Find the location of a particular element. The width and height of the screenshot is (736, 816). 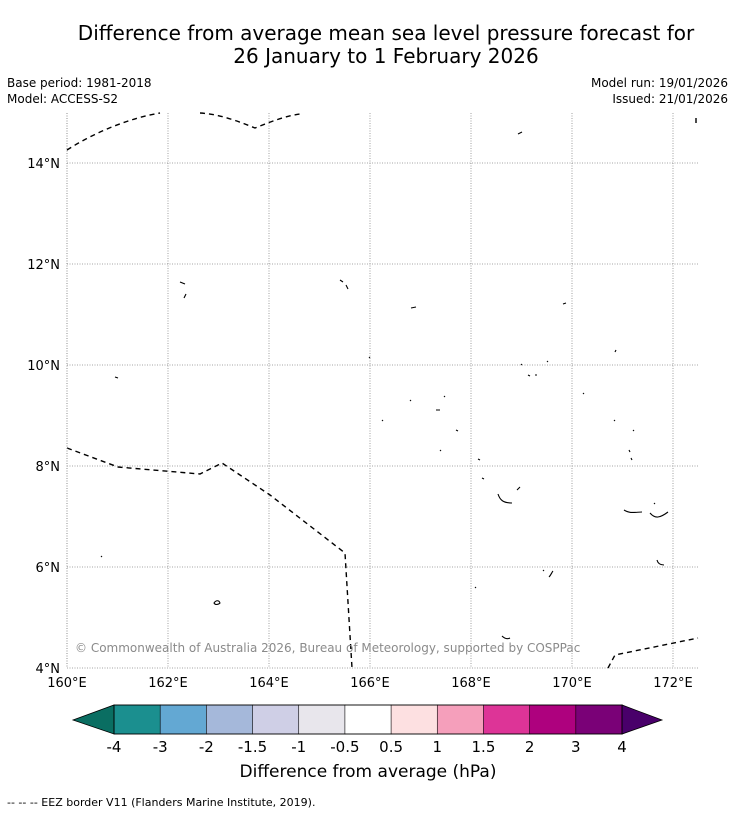

lat-label: 10°N is located at coordinates (43, 366).